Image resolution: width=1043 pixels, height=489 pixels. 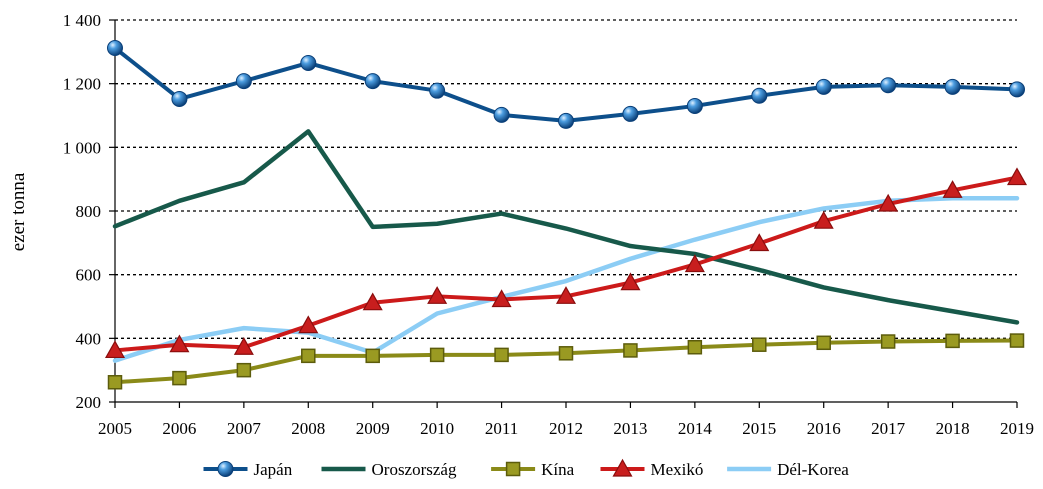 I want to click on y-tick-label: 600, so click(x=89, y=275).